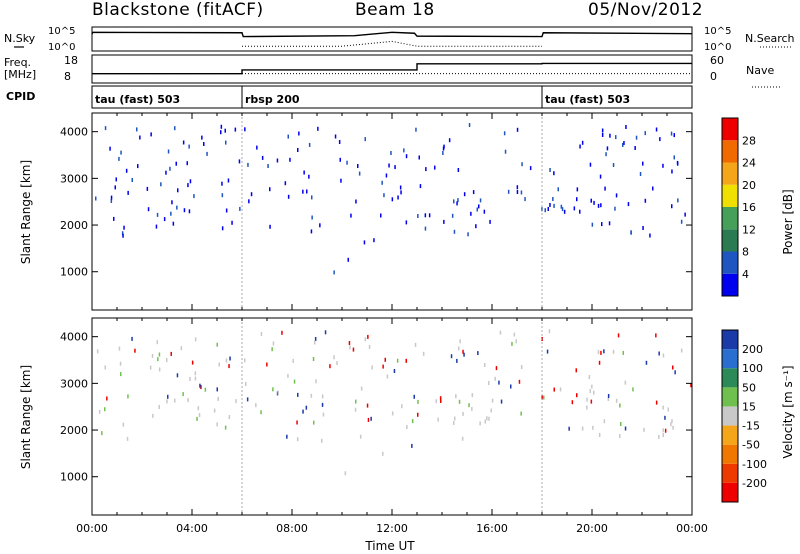 The width and height of the screenshot is (800, 554). Describe the element at coordinates (745, 274) in the screenshot. I see `power-colorbar-tick-label: 4` at that location.